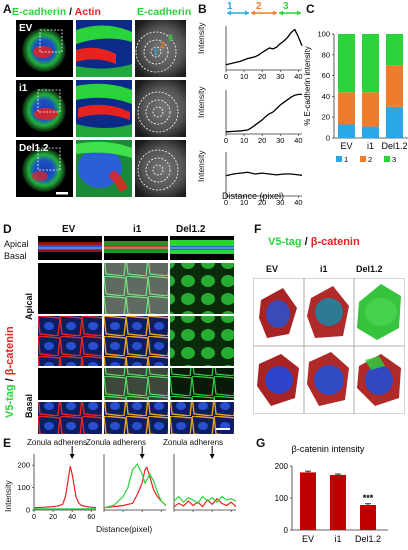  Describe the element at coordinates (282, 498) in the screenshot. I see `panel-g-ytick-label-1: 100` at that location.